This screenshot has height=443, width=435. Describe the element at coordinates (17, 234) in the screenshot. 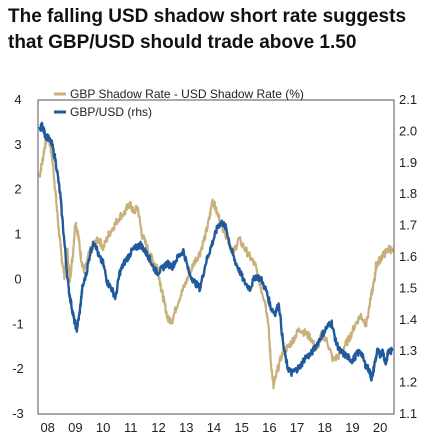

I see `left-tick-label: 1` at that location.